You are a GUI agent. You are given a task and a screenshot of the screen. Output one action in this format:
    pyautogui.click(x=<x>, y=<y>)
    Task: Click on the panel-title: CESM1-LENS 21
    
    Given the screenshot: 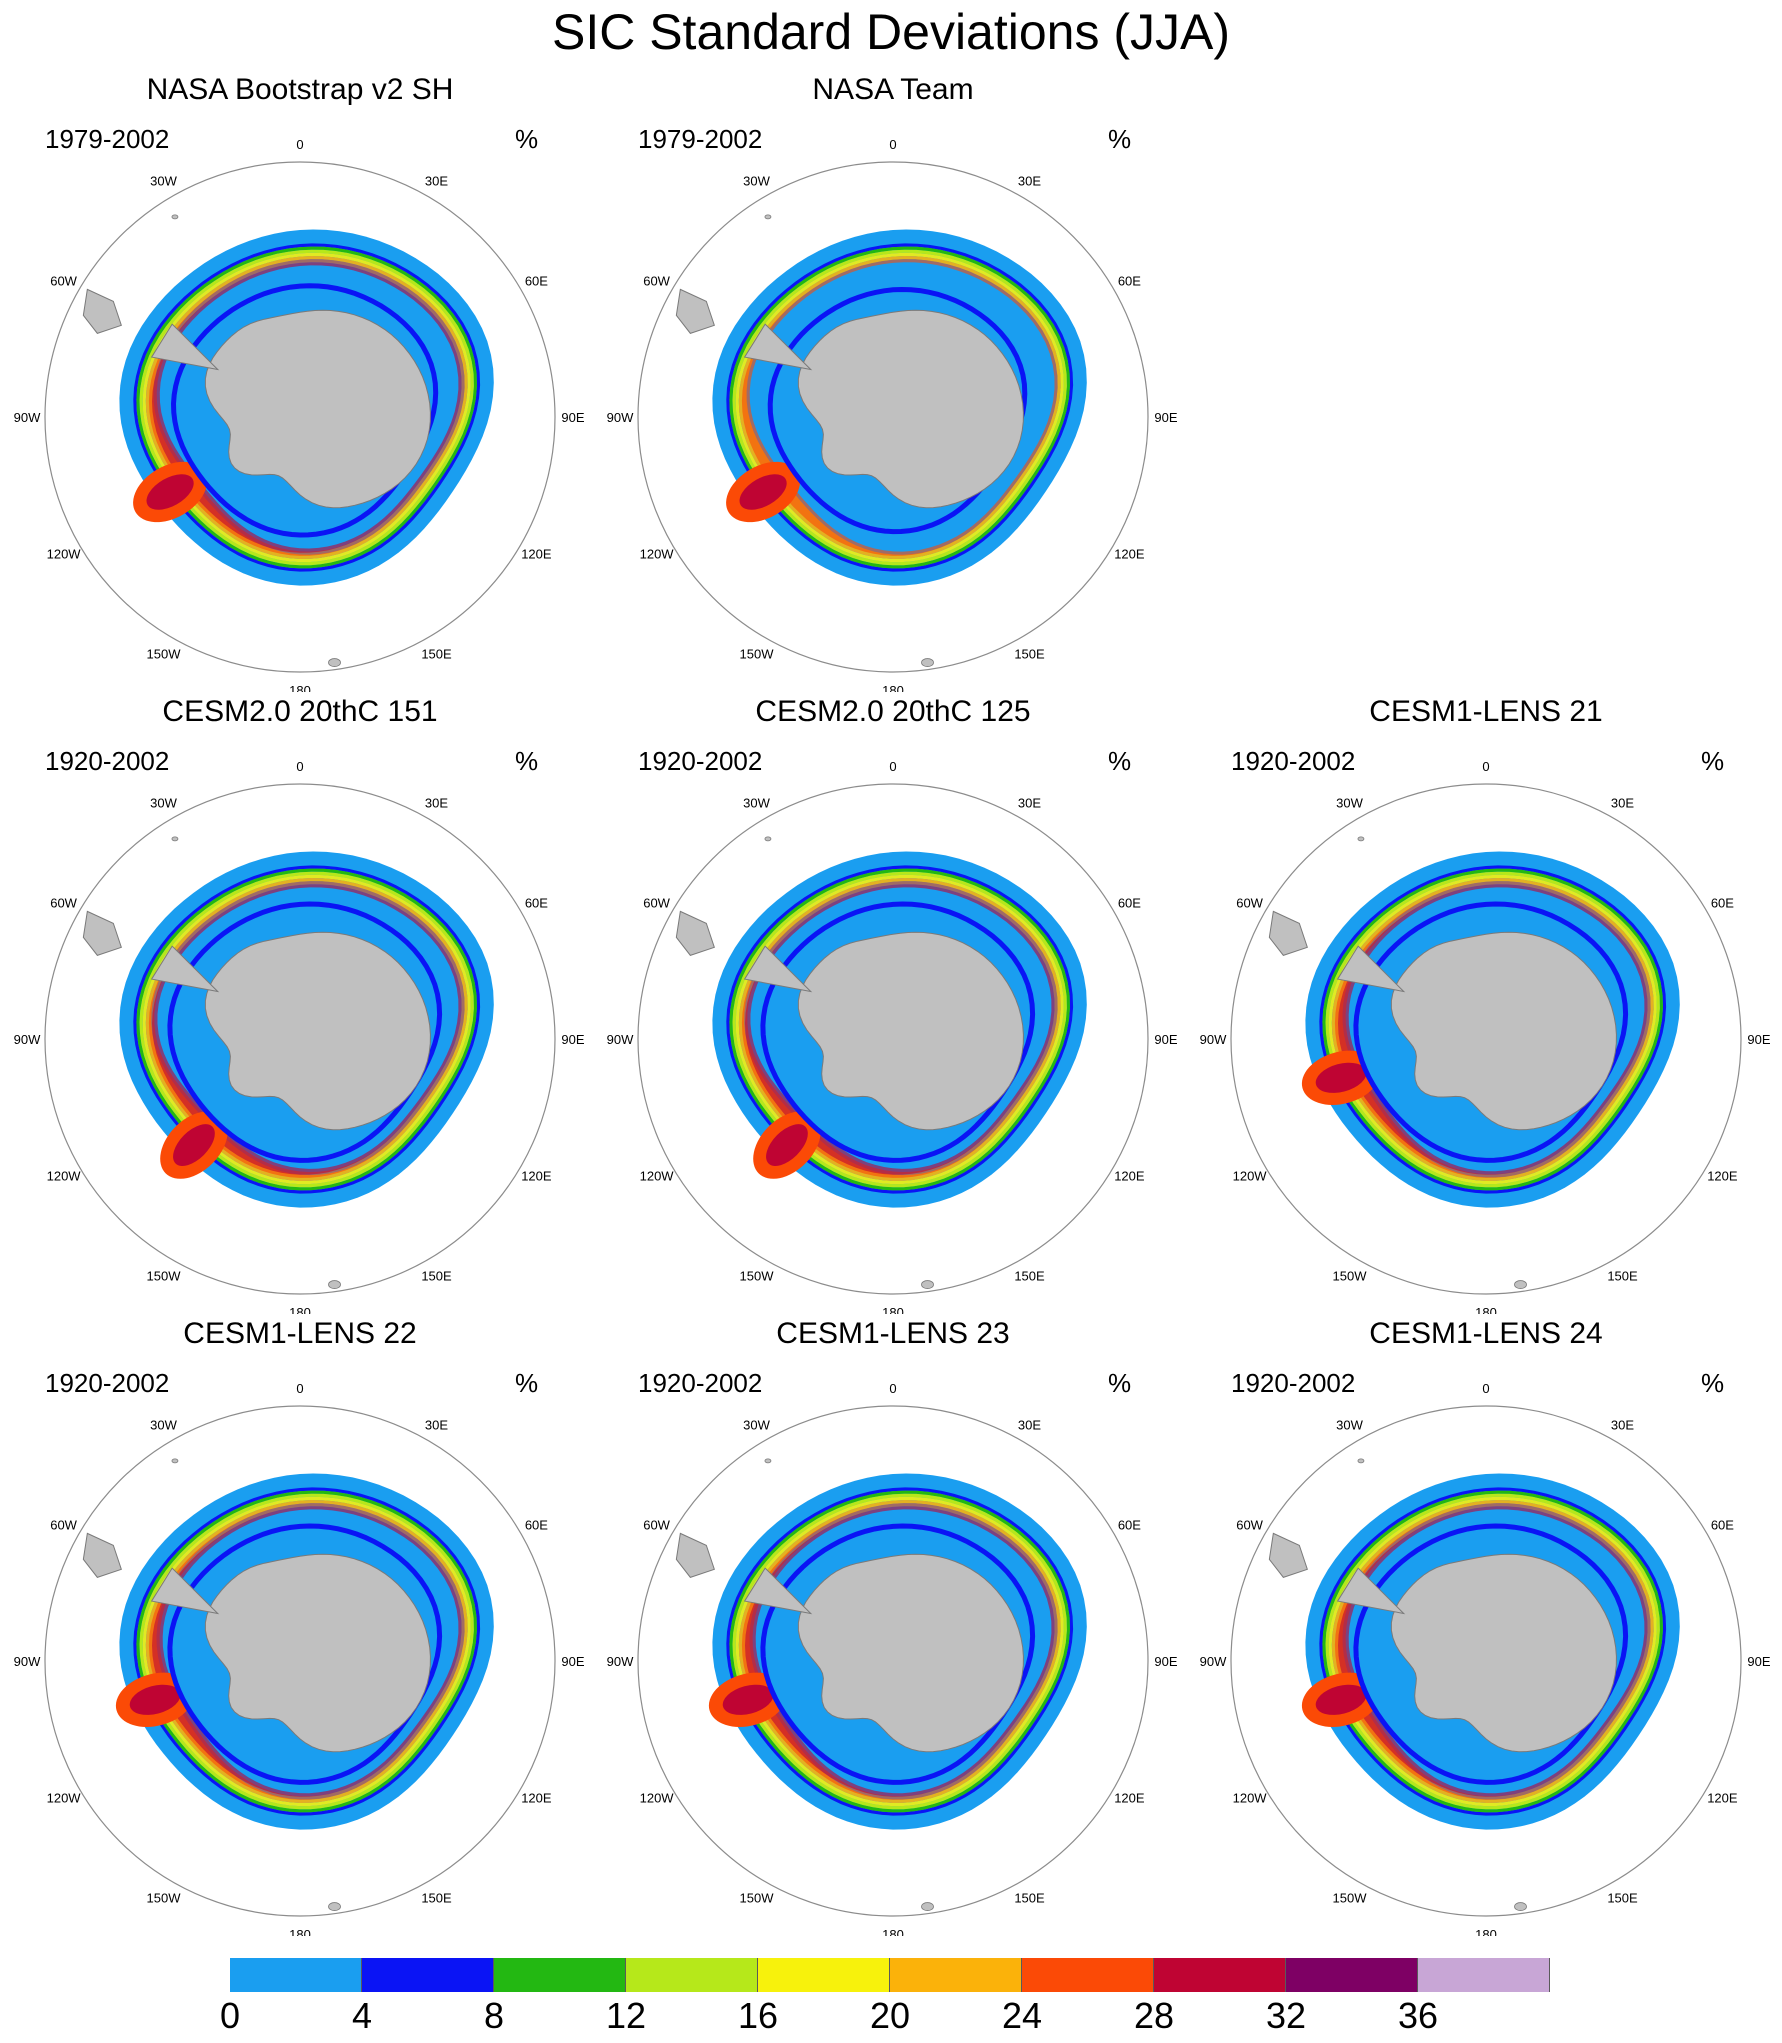 What is the action you would take?
    pyautogui.click(x=1486, y=711)
    